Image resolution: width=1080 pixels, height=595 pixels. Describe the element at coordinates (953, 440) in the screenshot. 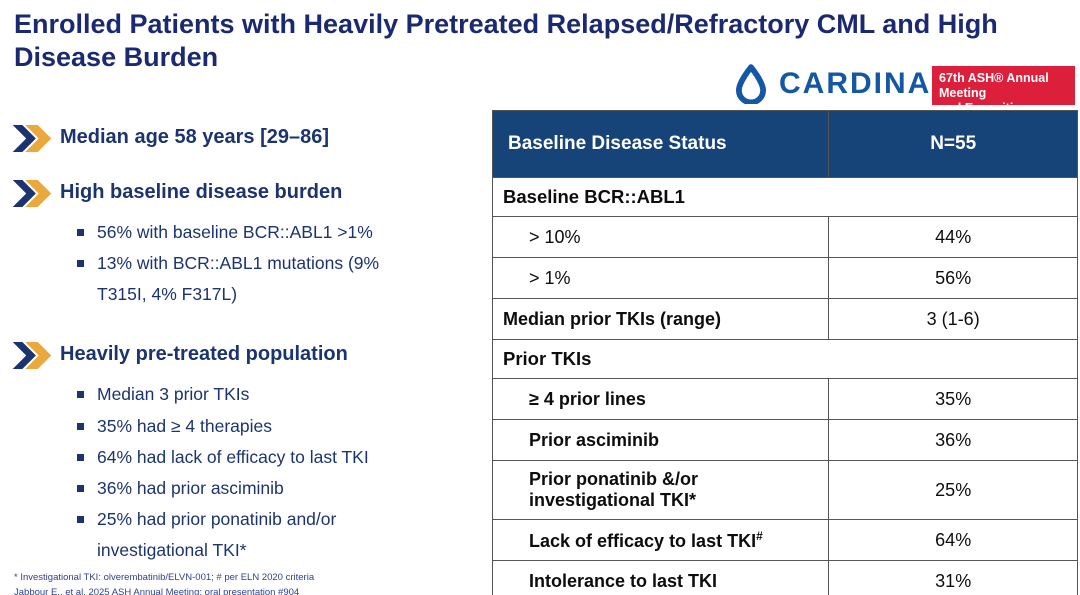

I see `row-value: 36%` at that location.